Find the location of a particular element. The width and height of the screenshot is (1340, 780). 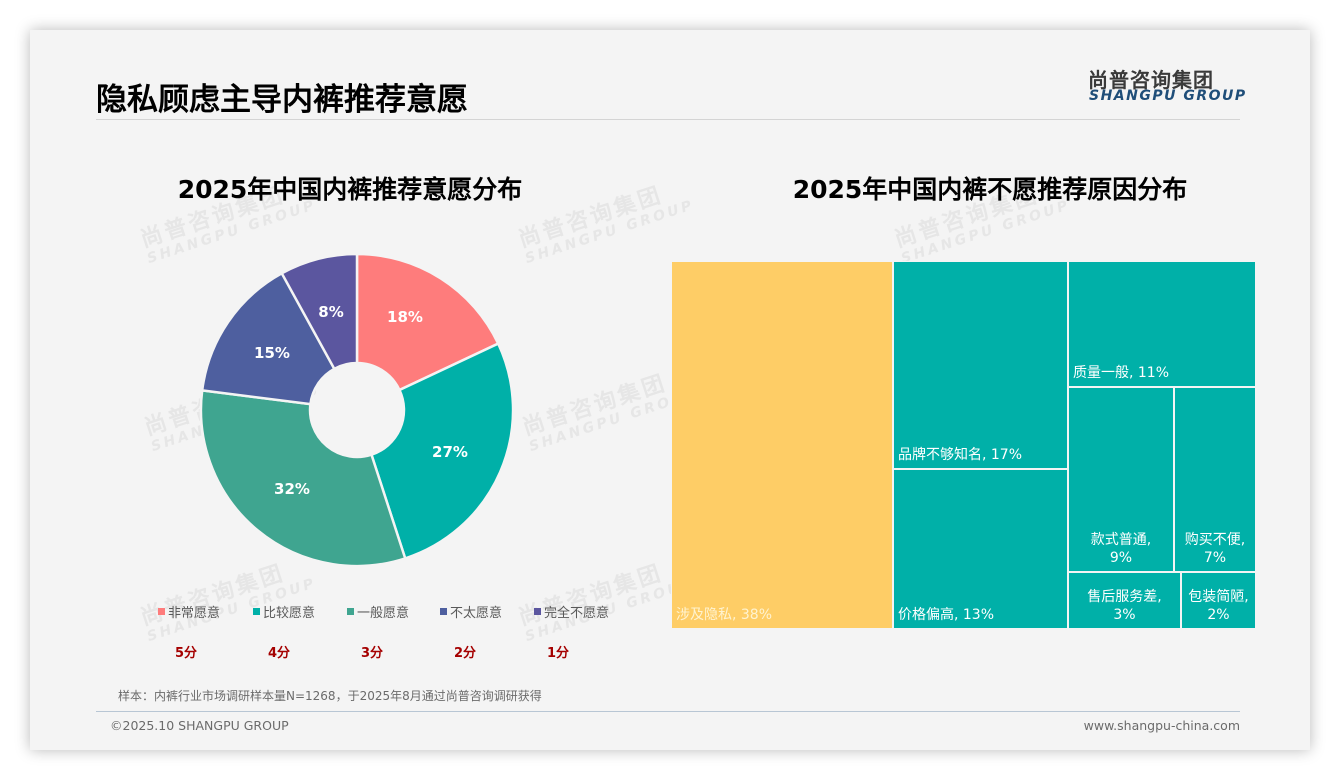

legend-item-not-willing-at-all: 完全不愿意 is located at coordinates (571, 611).